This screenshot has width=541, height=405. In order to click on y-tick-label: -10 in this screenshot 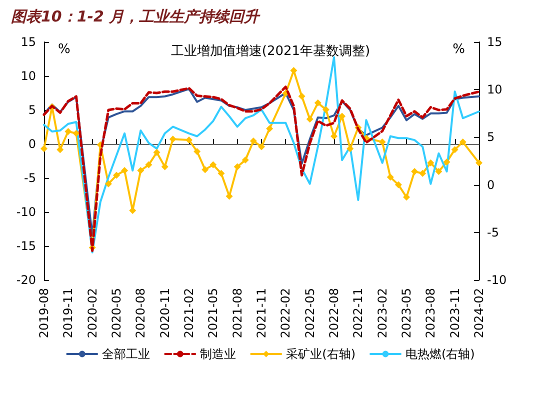, I will do `click(26, 212)`.